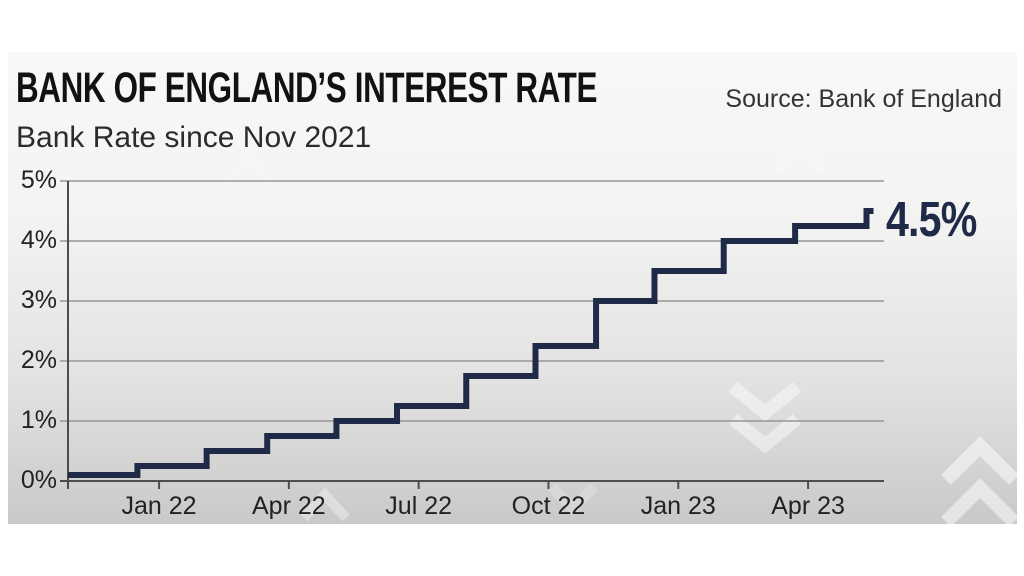 The height and width of the screenshot is (576, 1024). What do you see at coordinates (38, 240) in the screenshot?
I see `y-tick-label: 4%` at bounding box center [38, 240].